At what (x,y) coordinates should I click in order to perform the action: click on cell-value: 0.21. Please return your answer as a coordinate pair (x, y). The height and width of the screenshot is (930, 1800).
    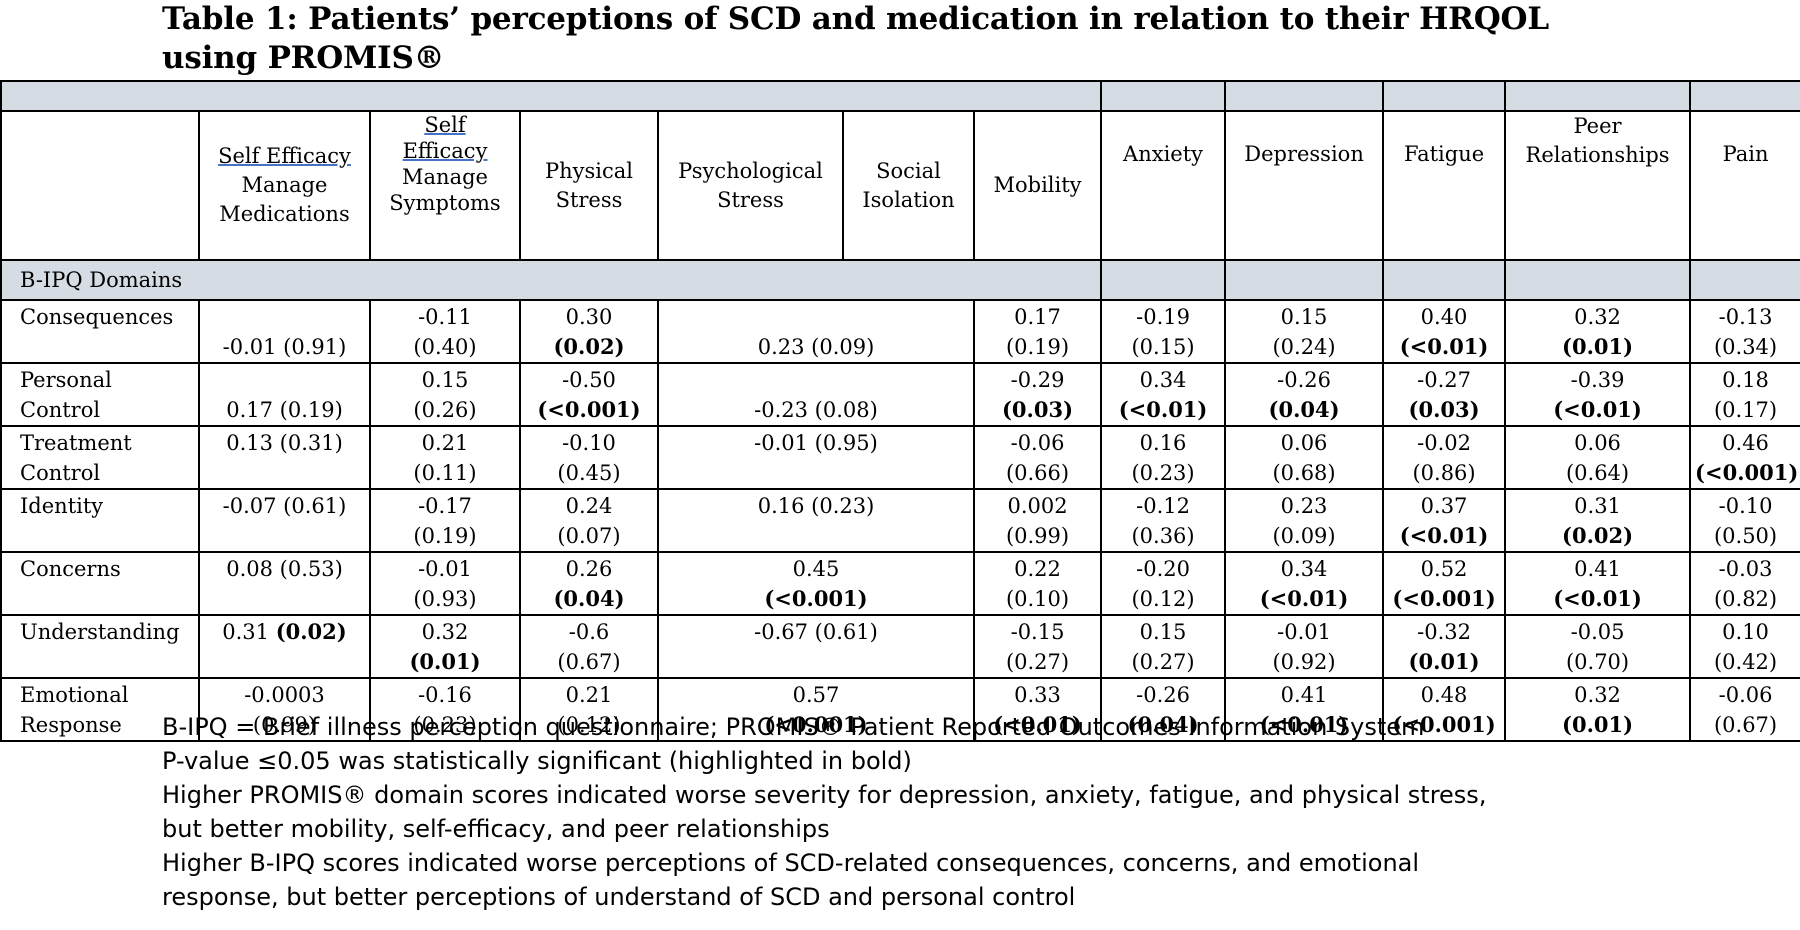
    Looking at the image, I should click on (445, 443).